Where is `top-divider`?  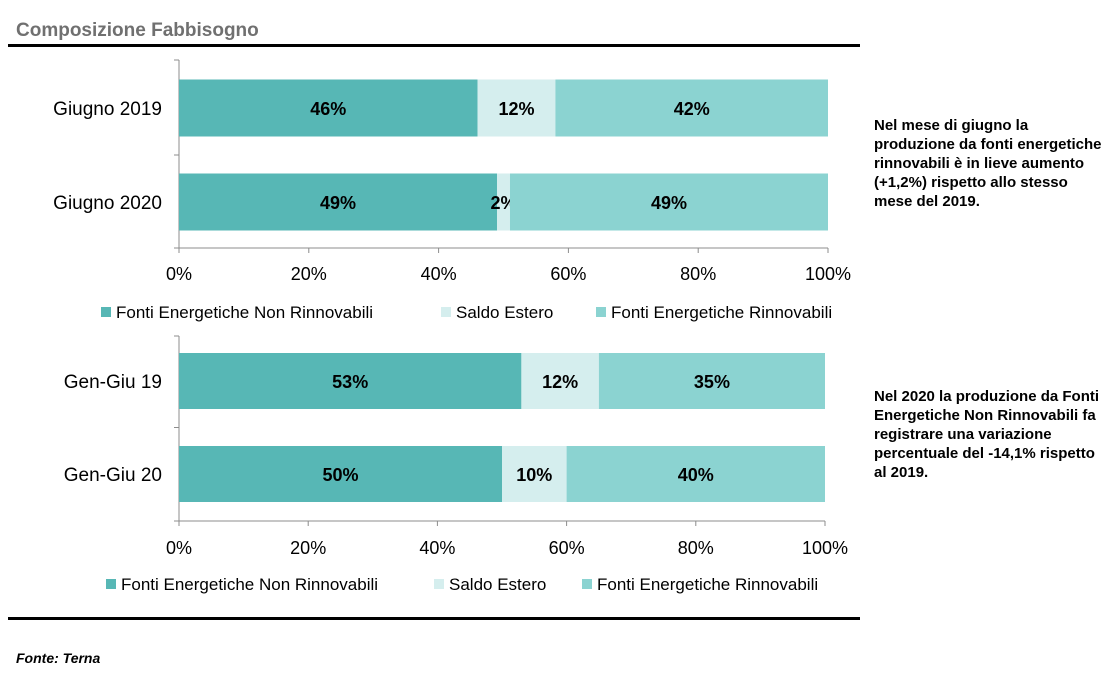
top-divider is located at coordinates (434, 45).